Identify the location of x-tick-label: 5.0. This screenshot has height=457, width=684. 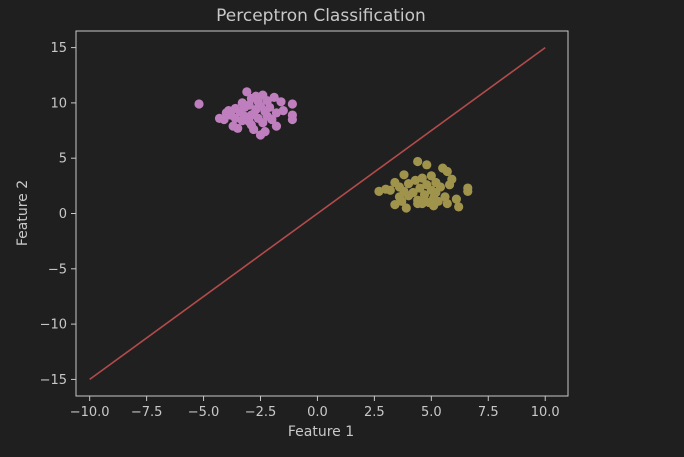
(431, 412).